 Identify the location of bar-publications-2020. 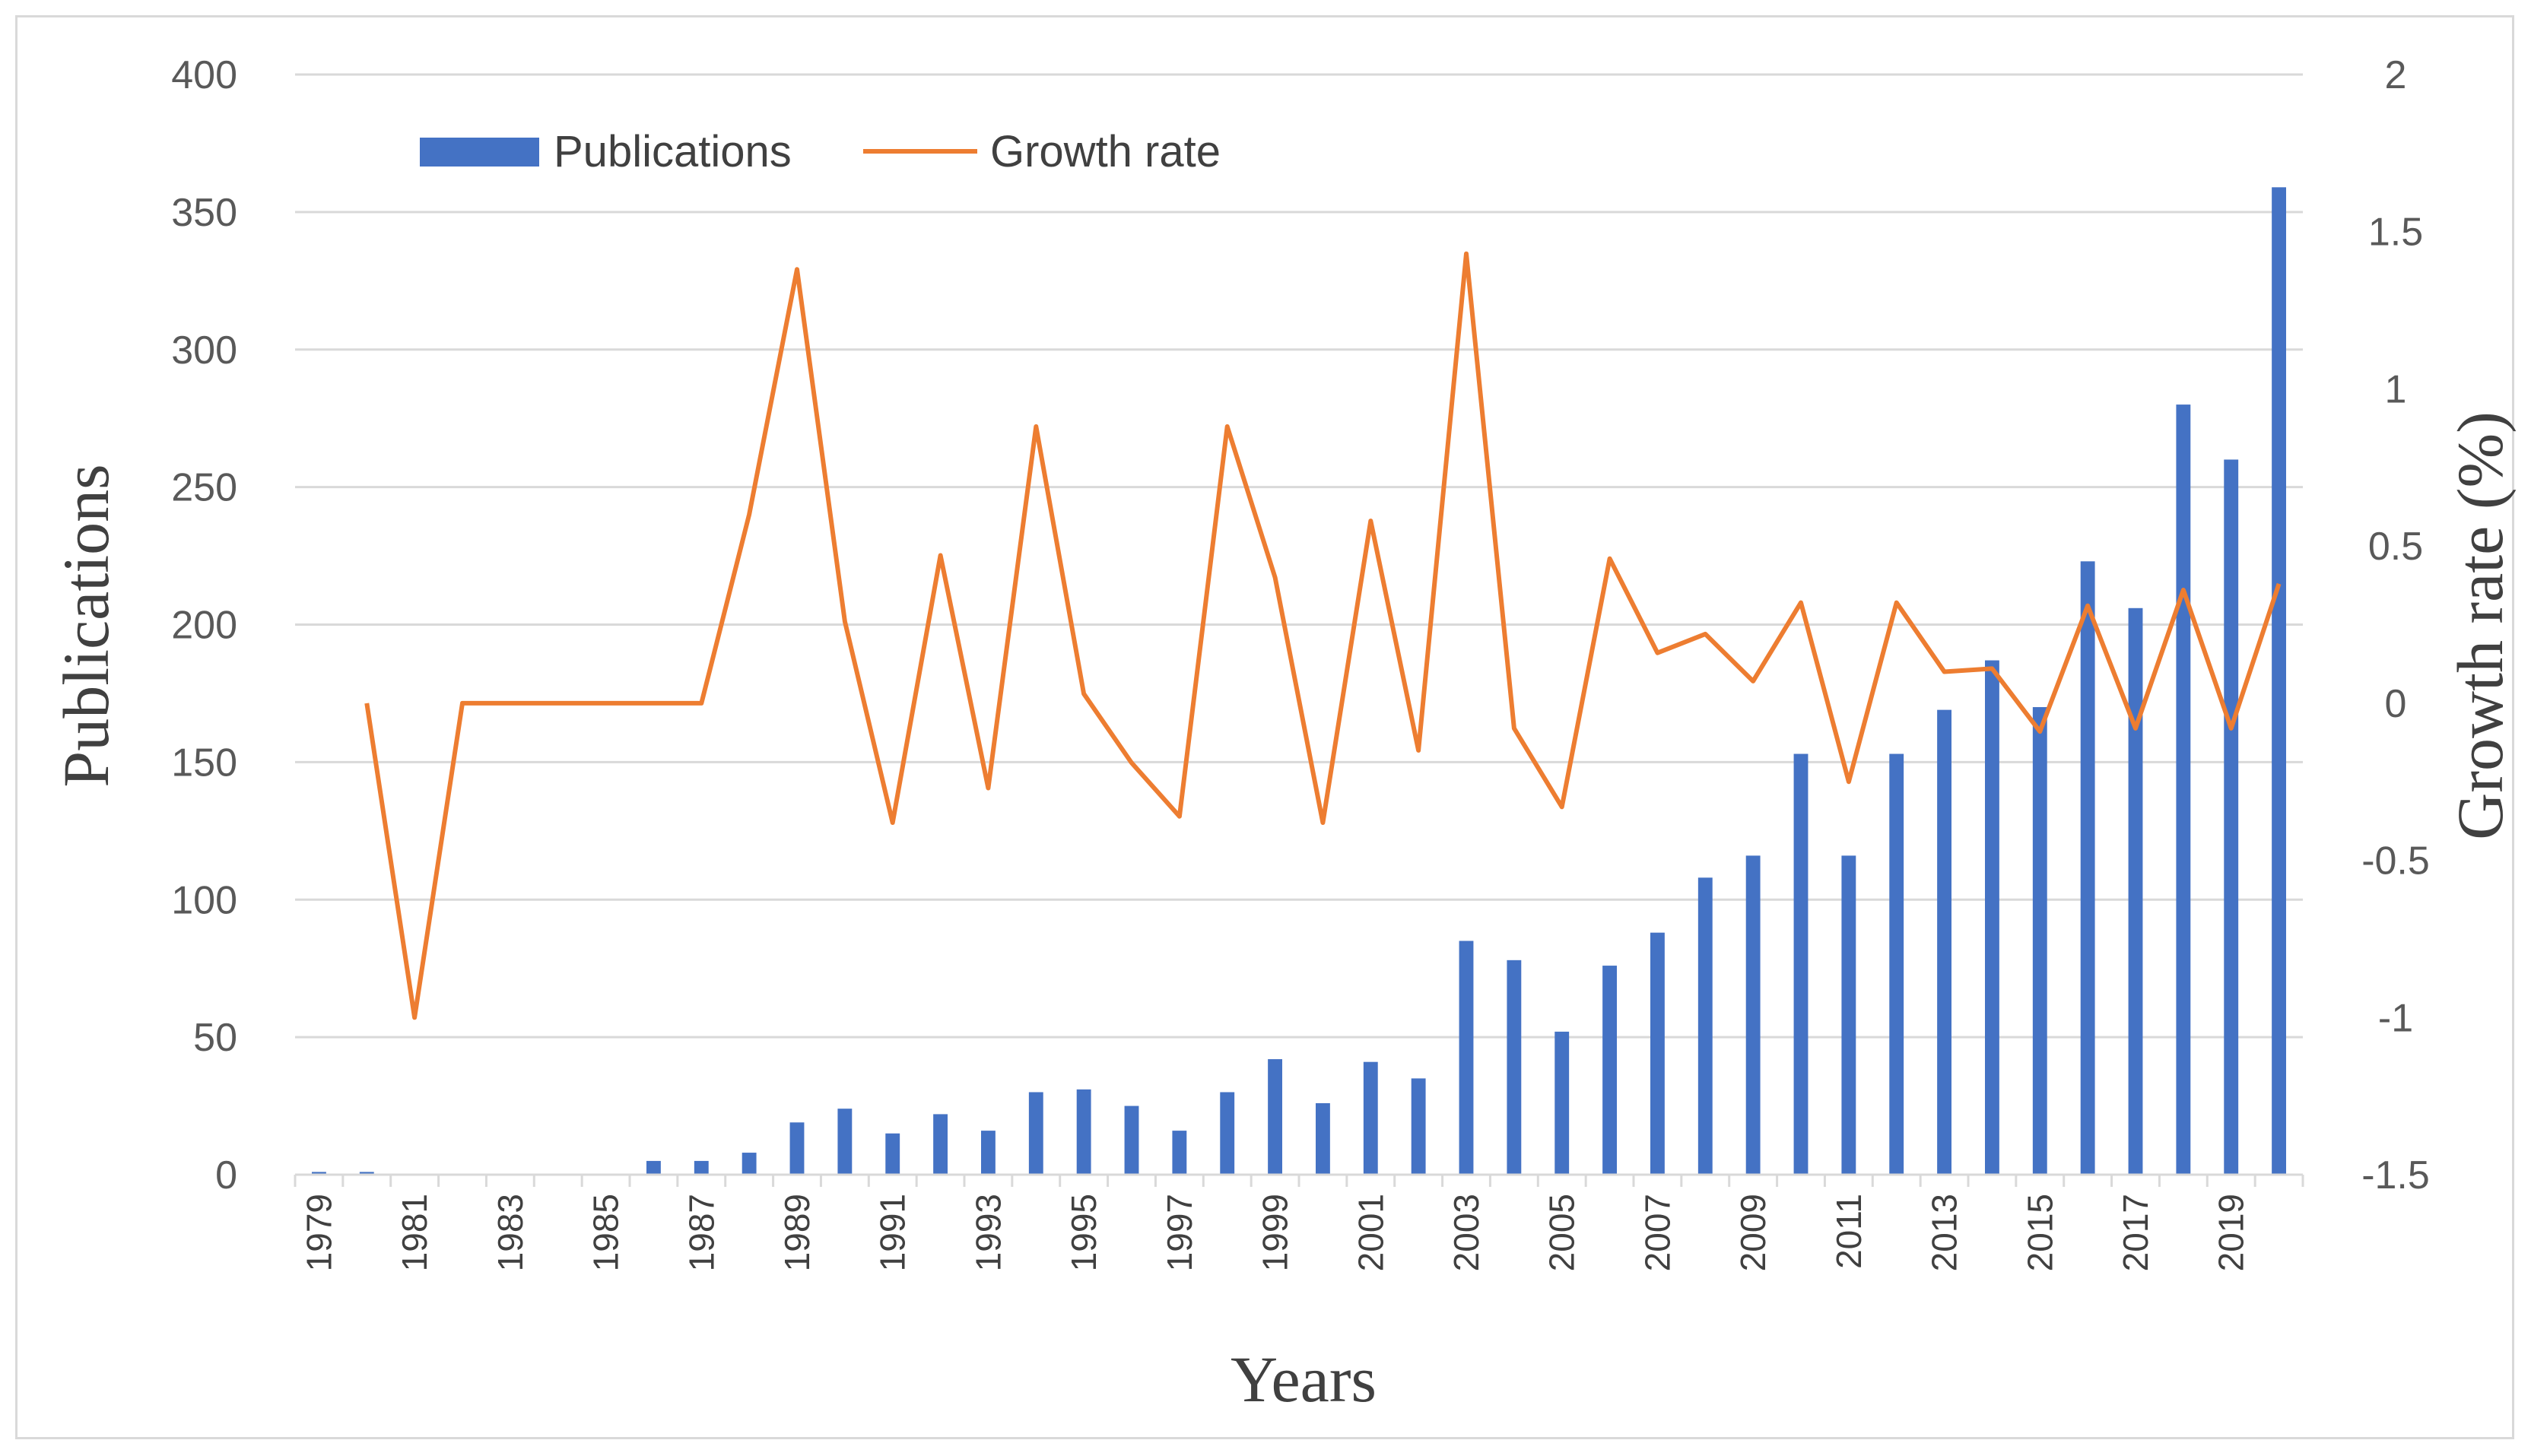
(2279, 681).